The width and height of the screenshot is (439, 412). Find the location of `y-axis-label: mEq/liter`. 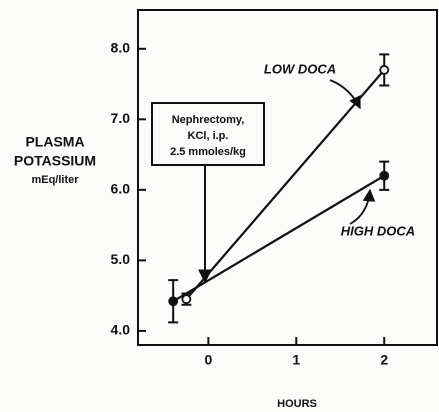

y-axis-label: mEq/liter is located at coordinates (55, 180).